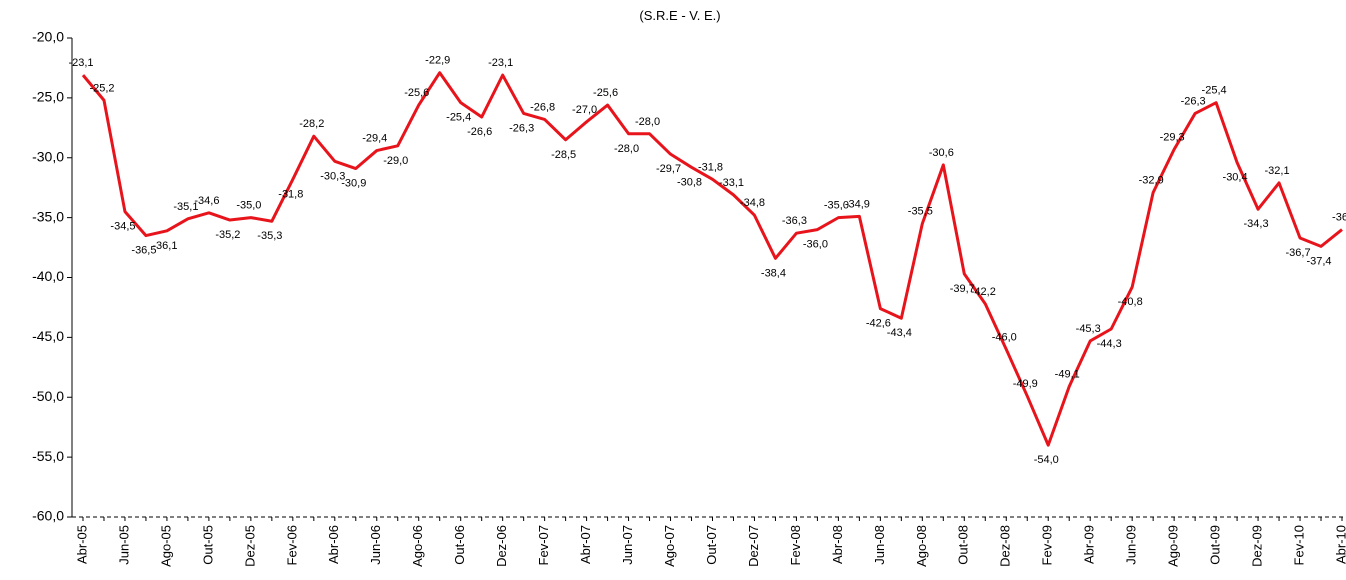 The image size is (1346, 580). What do you see at coordinates (227, 235) in the screenshot?
I see `data-label: -35,2` at bounding box center [227, 235].